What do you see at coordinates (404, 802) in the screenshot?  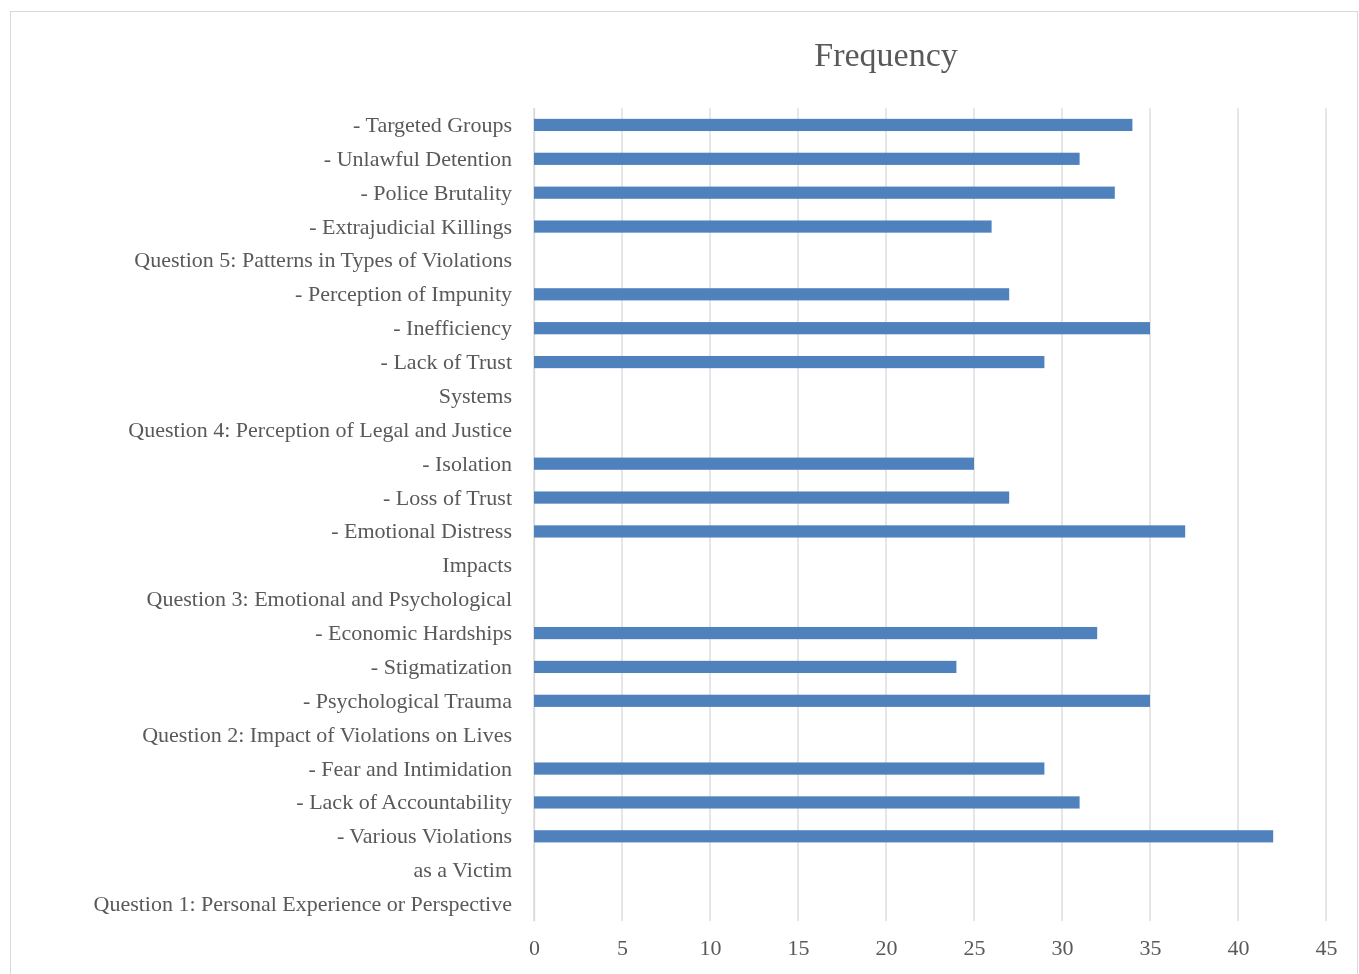 I see `y-tick-label: - Lack of Accountability` at bounding box center [404, 802].